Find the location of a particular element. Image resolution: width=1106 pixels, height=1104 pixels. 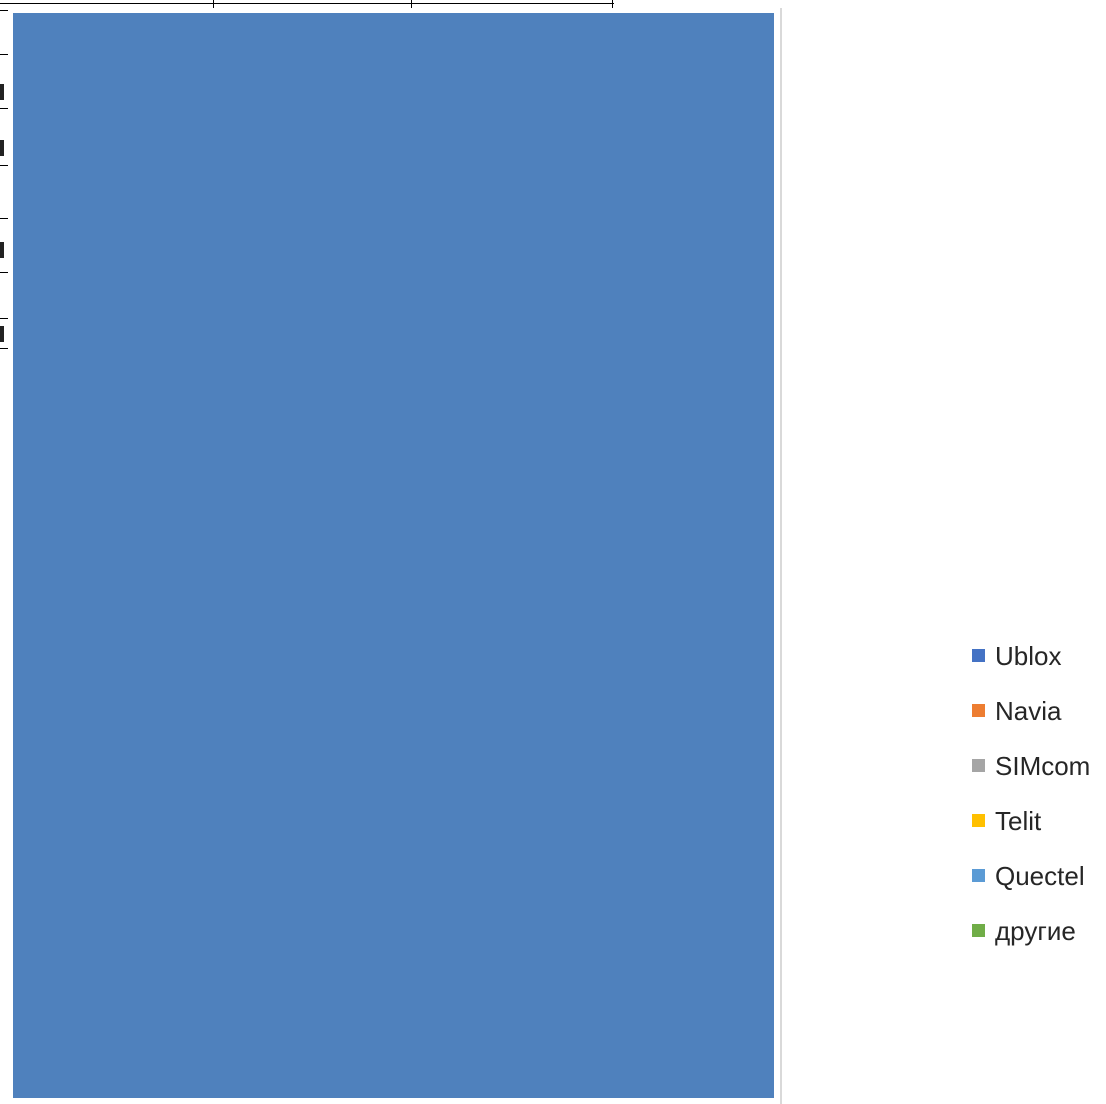

legend-item: Ublox is located at coordinates (1039, 655).